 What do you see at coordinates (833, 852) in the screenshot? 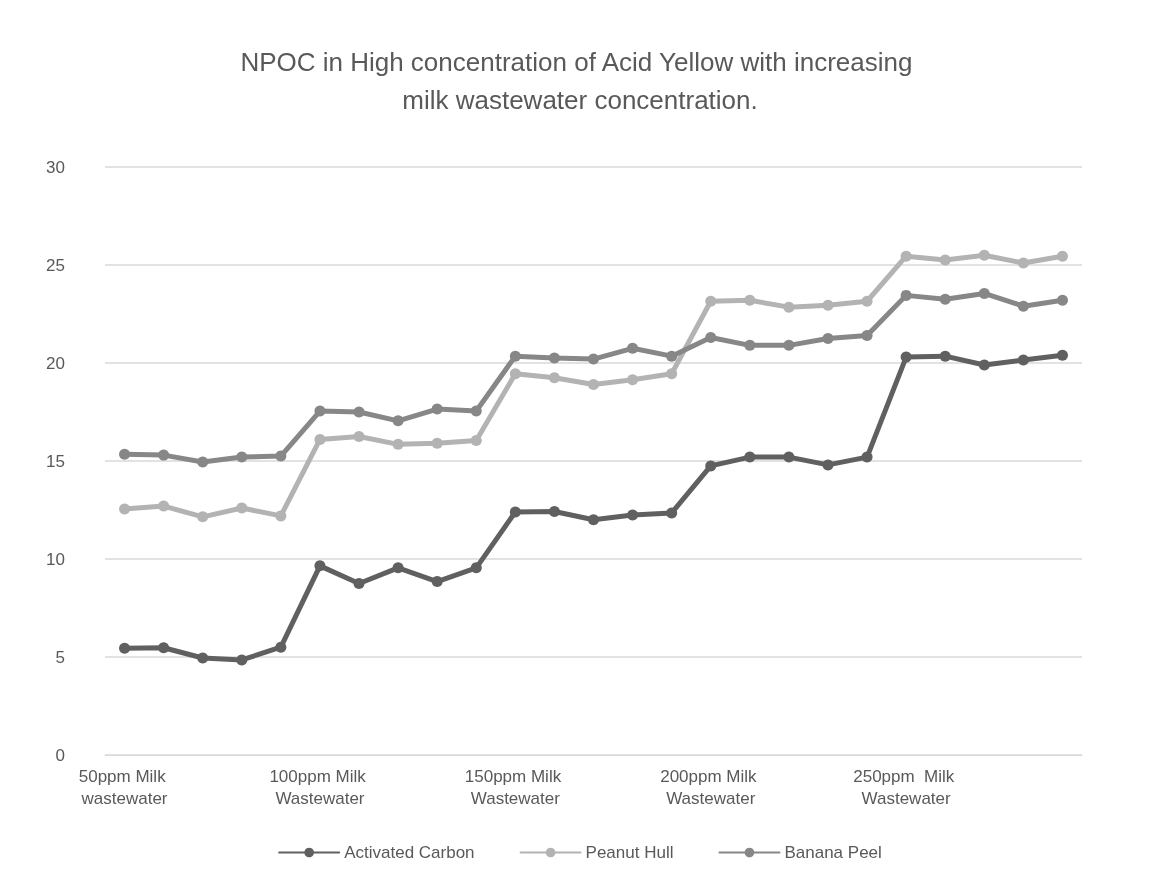
I see `legend-label: Banana Peel` at bounding box center [833, 852].